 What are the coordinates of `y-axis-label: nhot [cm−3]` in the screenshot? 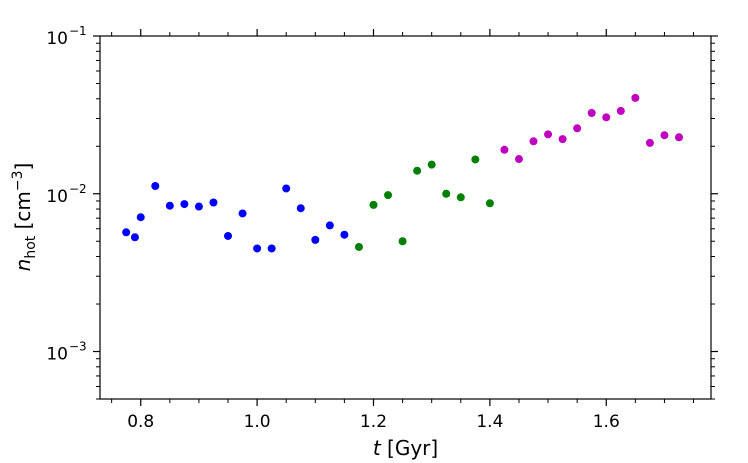 It's located at (24, 217).